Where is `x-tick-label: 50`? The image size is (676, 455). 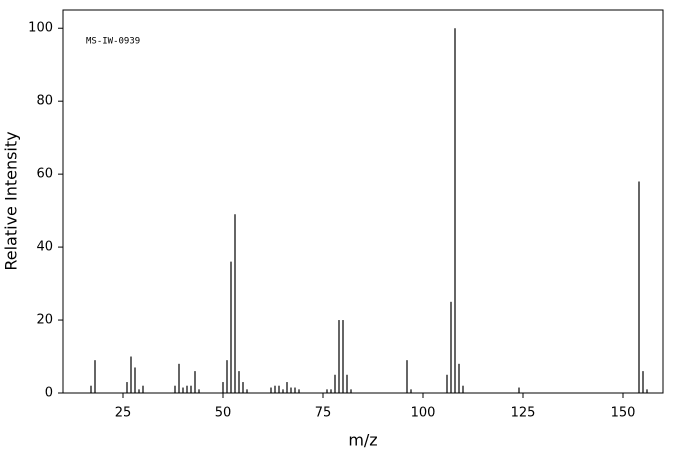
x-tick-label: 50 is located at coordinates (223, 413).